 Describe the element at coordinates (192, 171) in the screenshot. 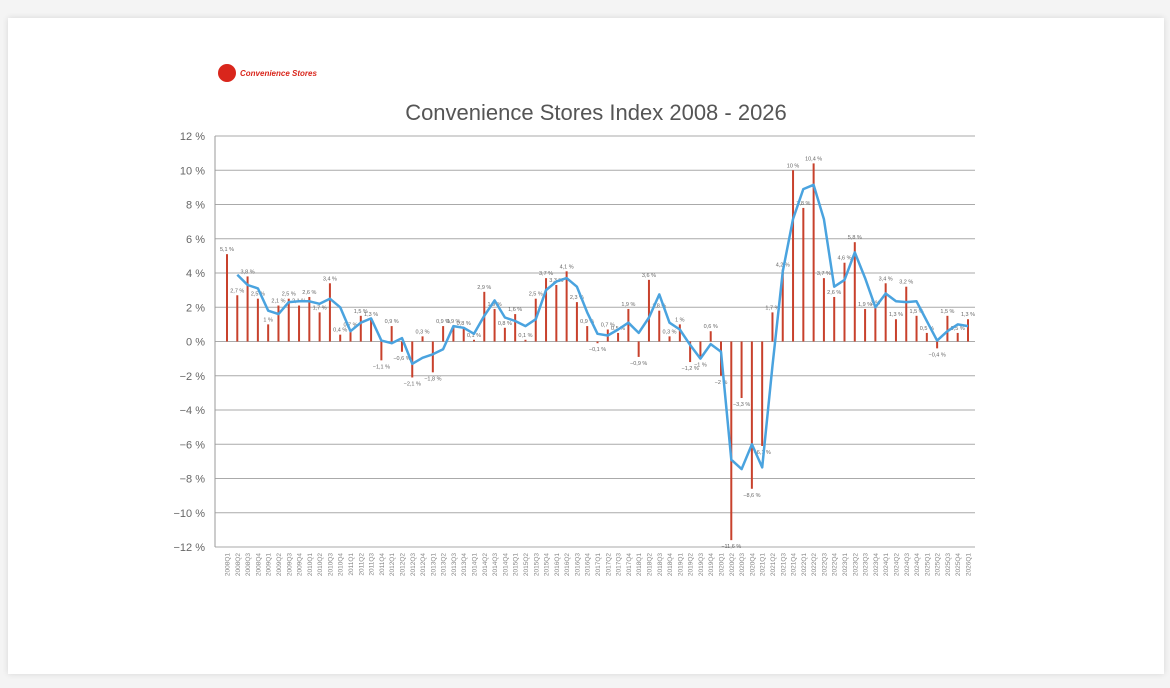

I see `y-tick-label: 10 %` at that location.